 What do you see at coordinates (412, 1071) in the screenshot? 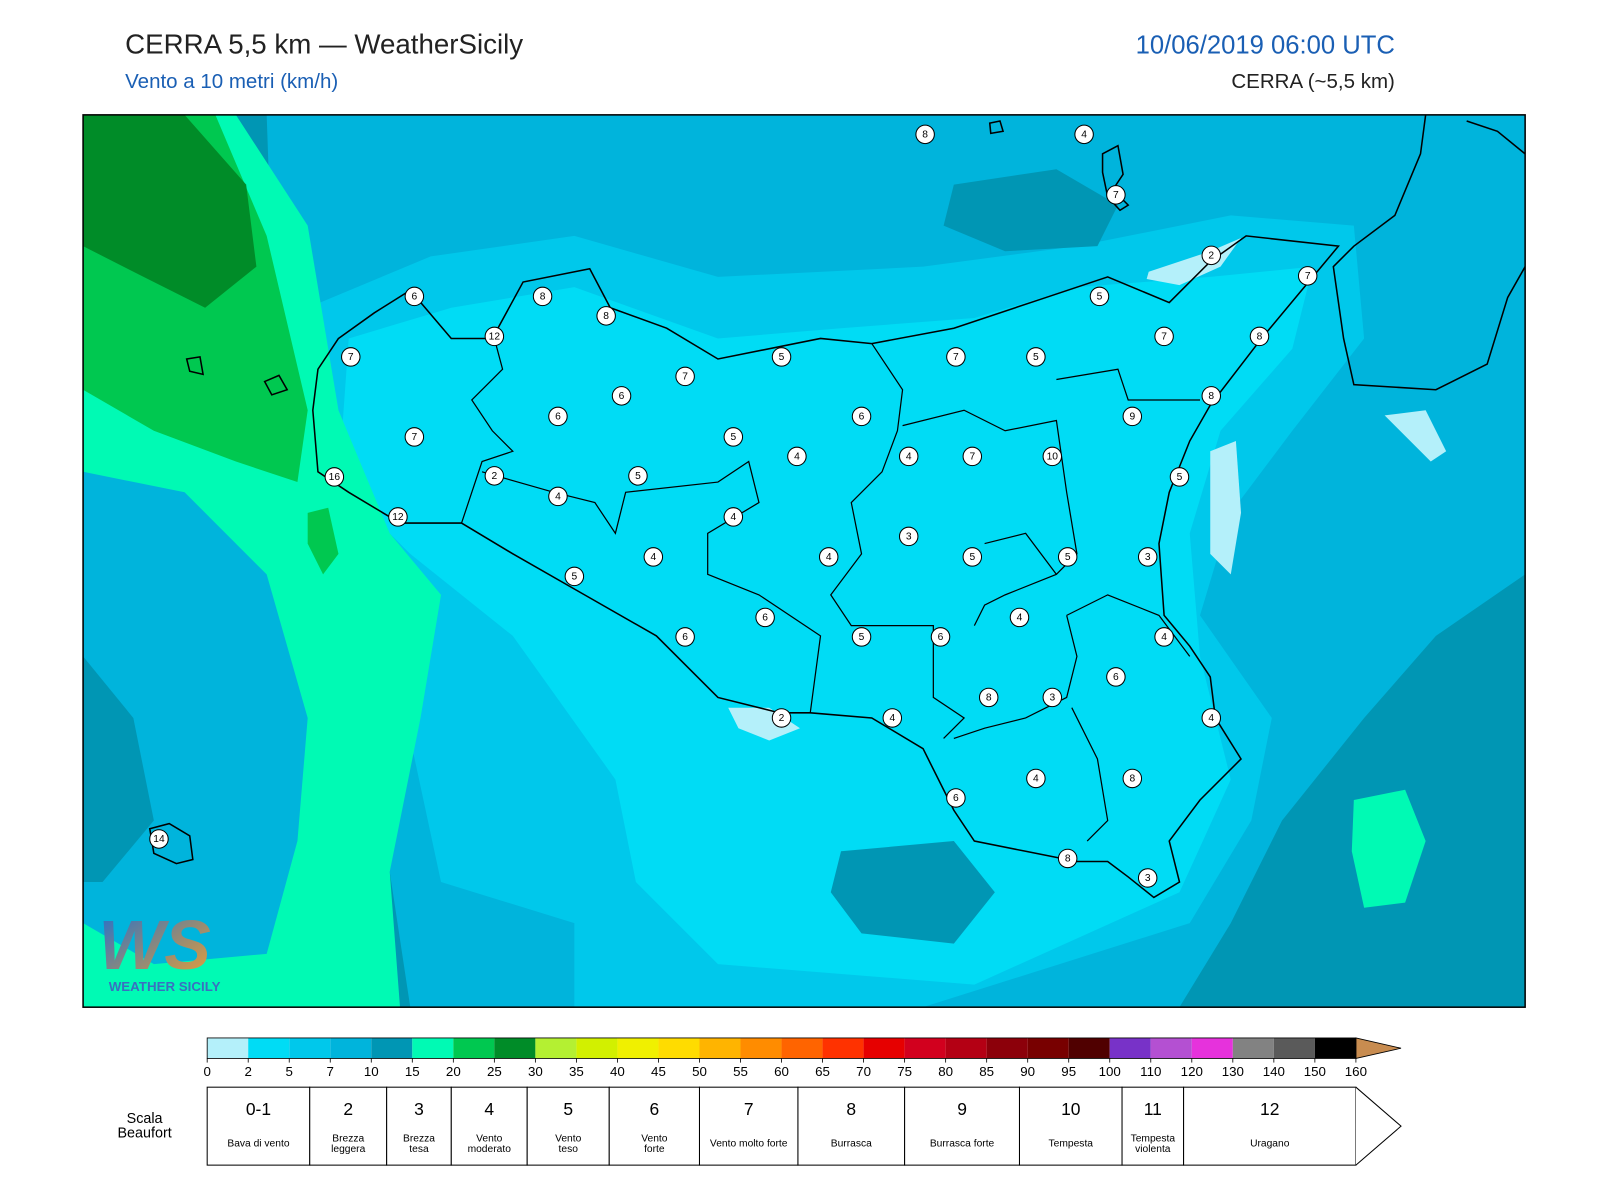
I see `colorbar-tick-label: 15` at bounding box center [412, 1071].